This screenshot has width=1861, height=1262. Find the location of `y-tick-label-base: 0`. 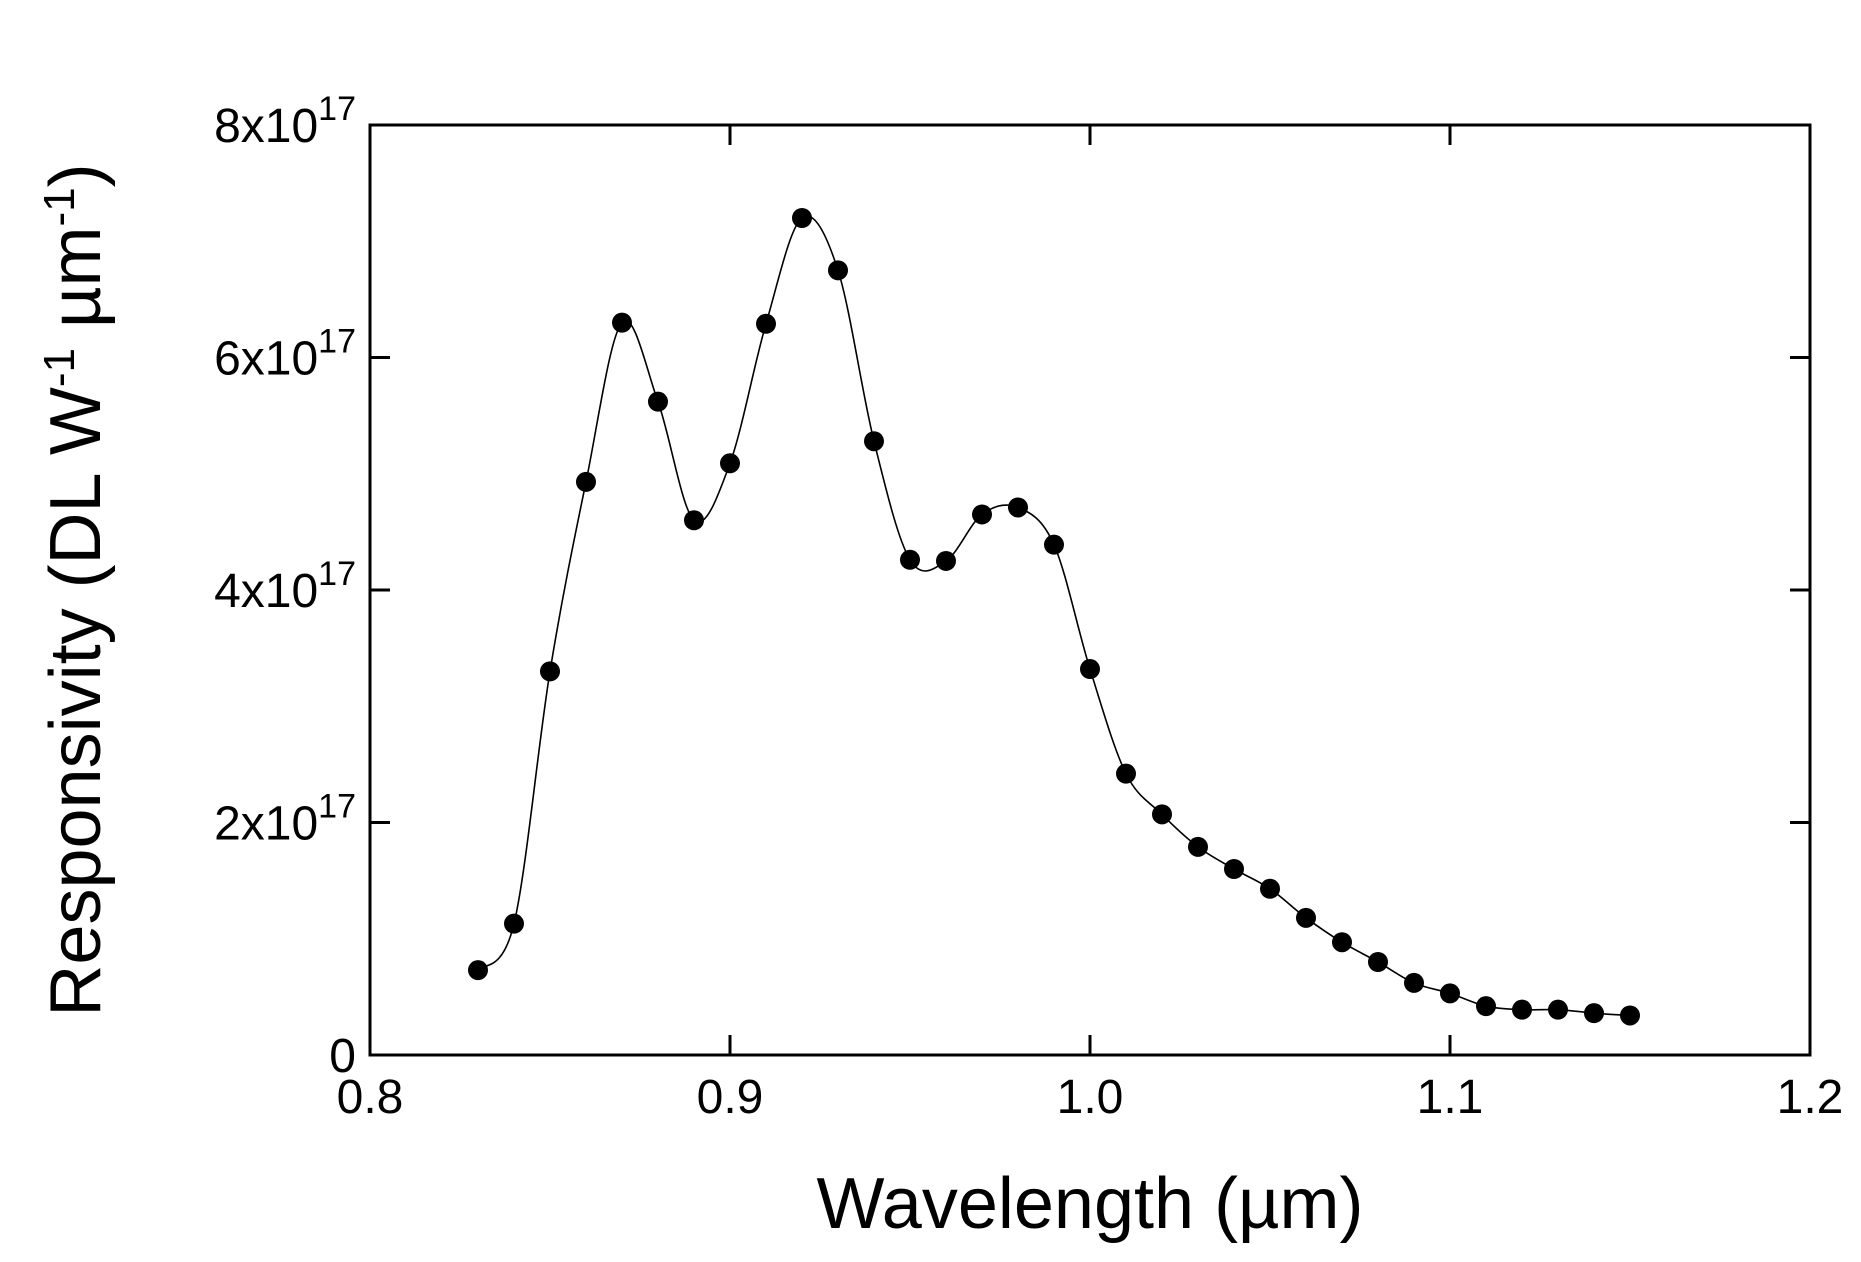

y-tick-label-base: 0 is located at coordinates (342, 1056).